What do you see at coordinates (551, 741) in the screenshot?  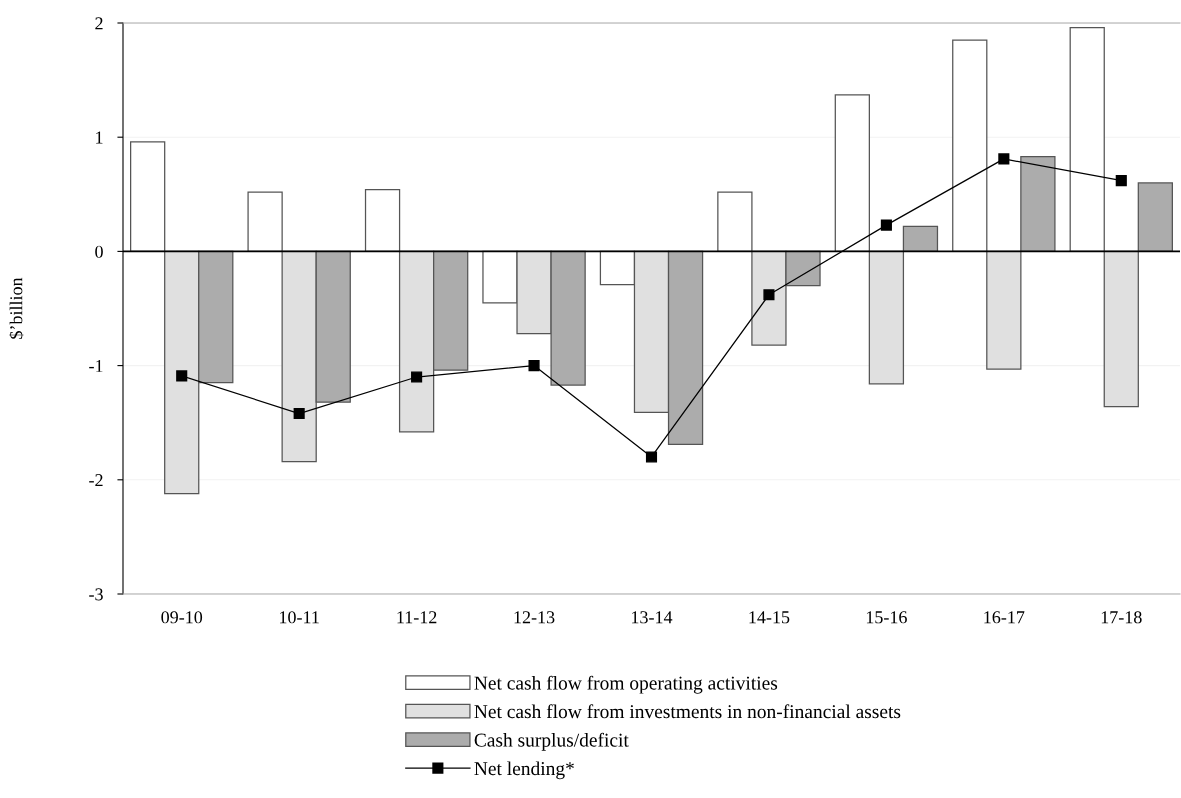 I see `legend-label: Cash surplus/deficit` at bounding box center [551, 741].